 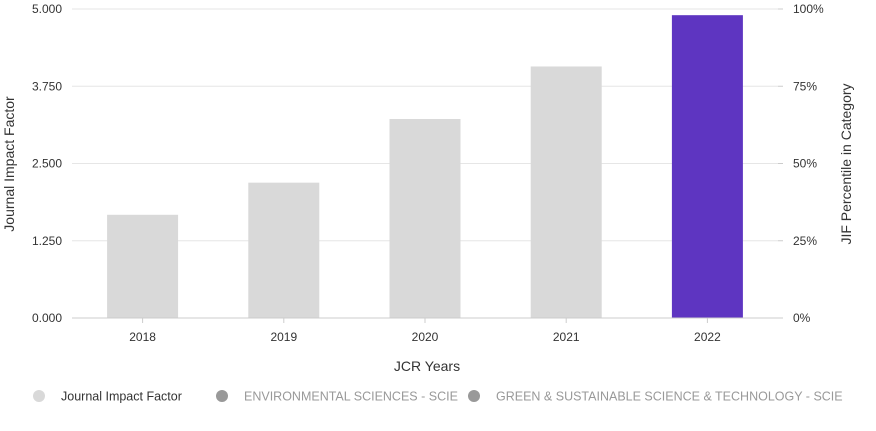 What do you see at coordinates (425, 337) in the screenshot?
I see `x-tick-label: 2020` at bounding box center [425, 337].